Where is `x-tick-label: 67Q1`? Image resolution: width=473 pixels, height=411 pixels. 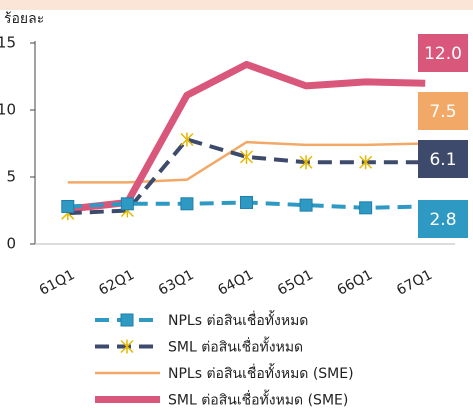 x-tick-label: 67Q1 is located at coordinates (414, 283).